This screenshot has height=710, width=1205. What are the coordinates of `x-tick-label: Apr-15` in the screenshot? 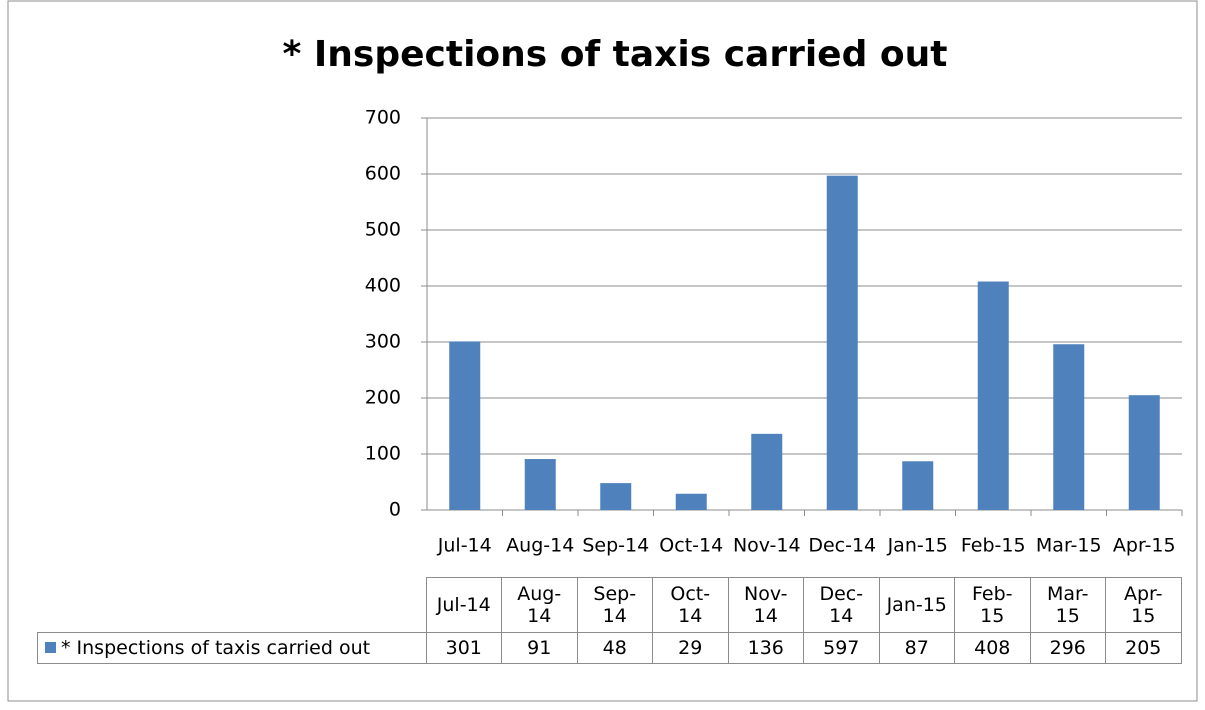 It's located at (1144, 546).